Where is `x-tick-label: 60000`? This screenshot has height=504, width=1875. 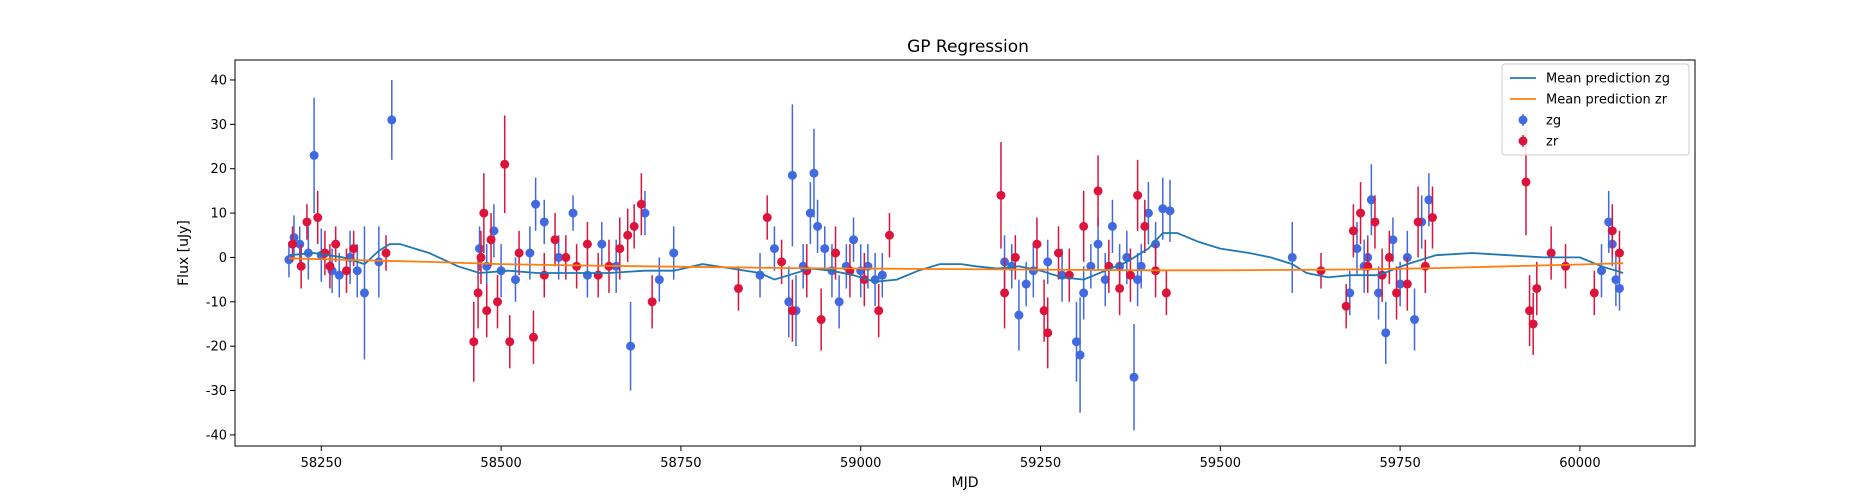
x-tick-label: 60000 is located at coordinates (1579, 463).